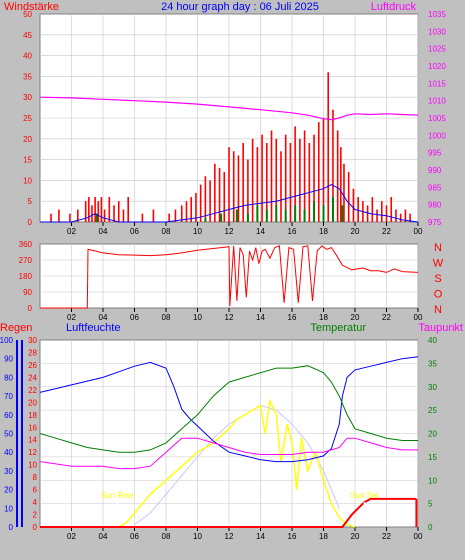  I want to click on direction-xtick-label: 12, so click(229, 317).